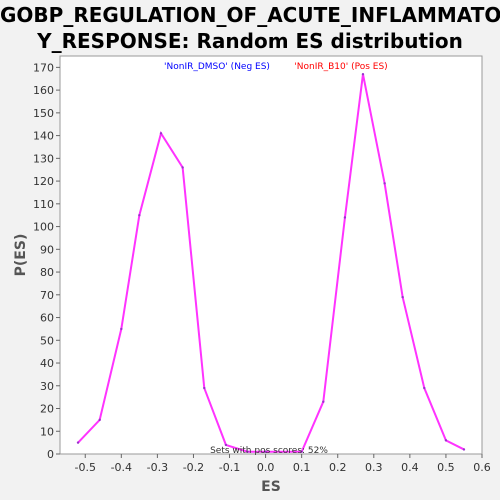  What do you see at coordinates (43, 113) in the screenshot?
I see `y-tick-label: 150` at bounding box center [43, 113].